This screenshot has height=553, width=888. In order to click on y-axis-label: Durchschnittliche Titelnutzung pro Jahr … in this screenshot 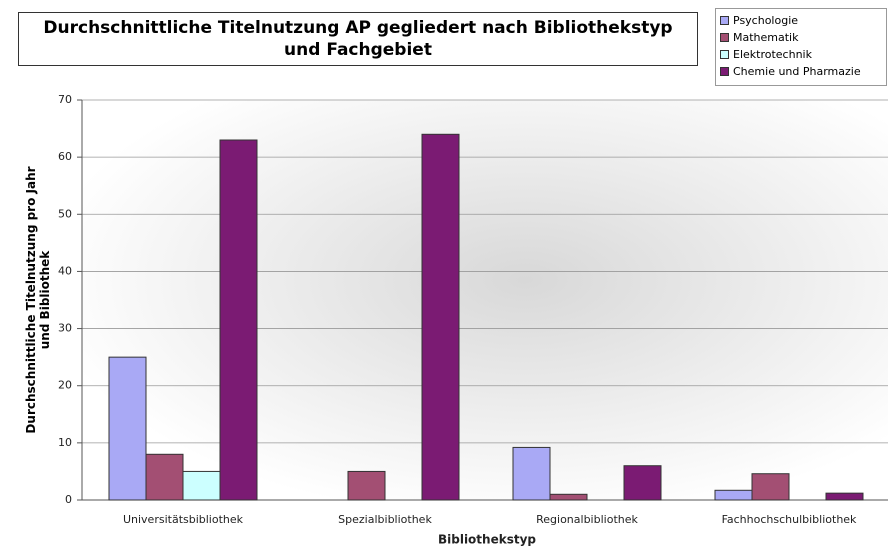, I will do `click(38, 300)`.